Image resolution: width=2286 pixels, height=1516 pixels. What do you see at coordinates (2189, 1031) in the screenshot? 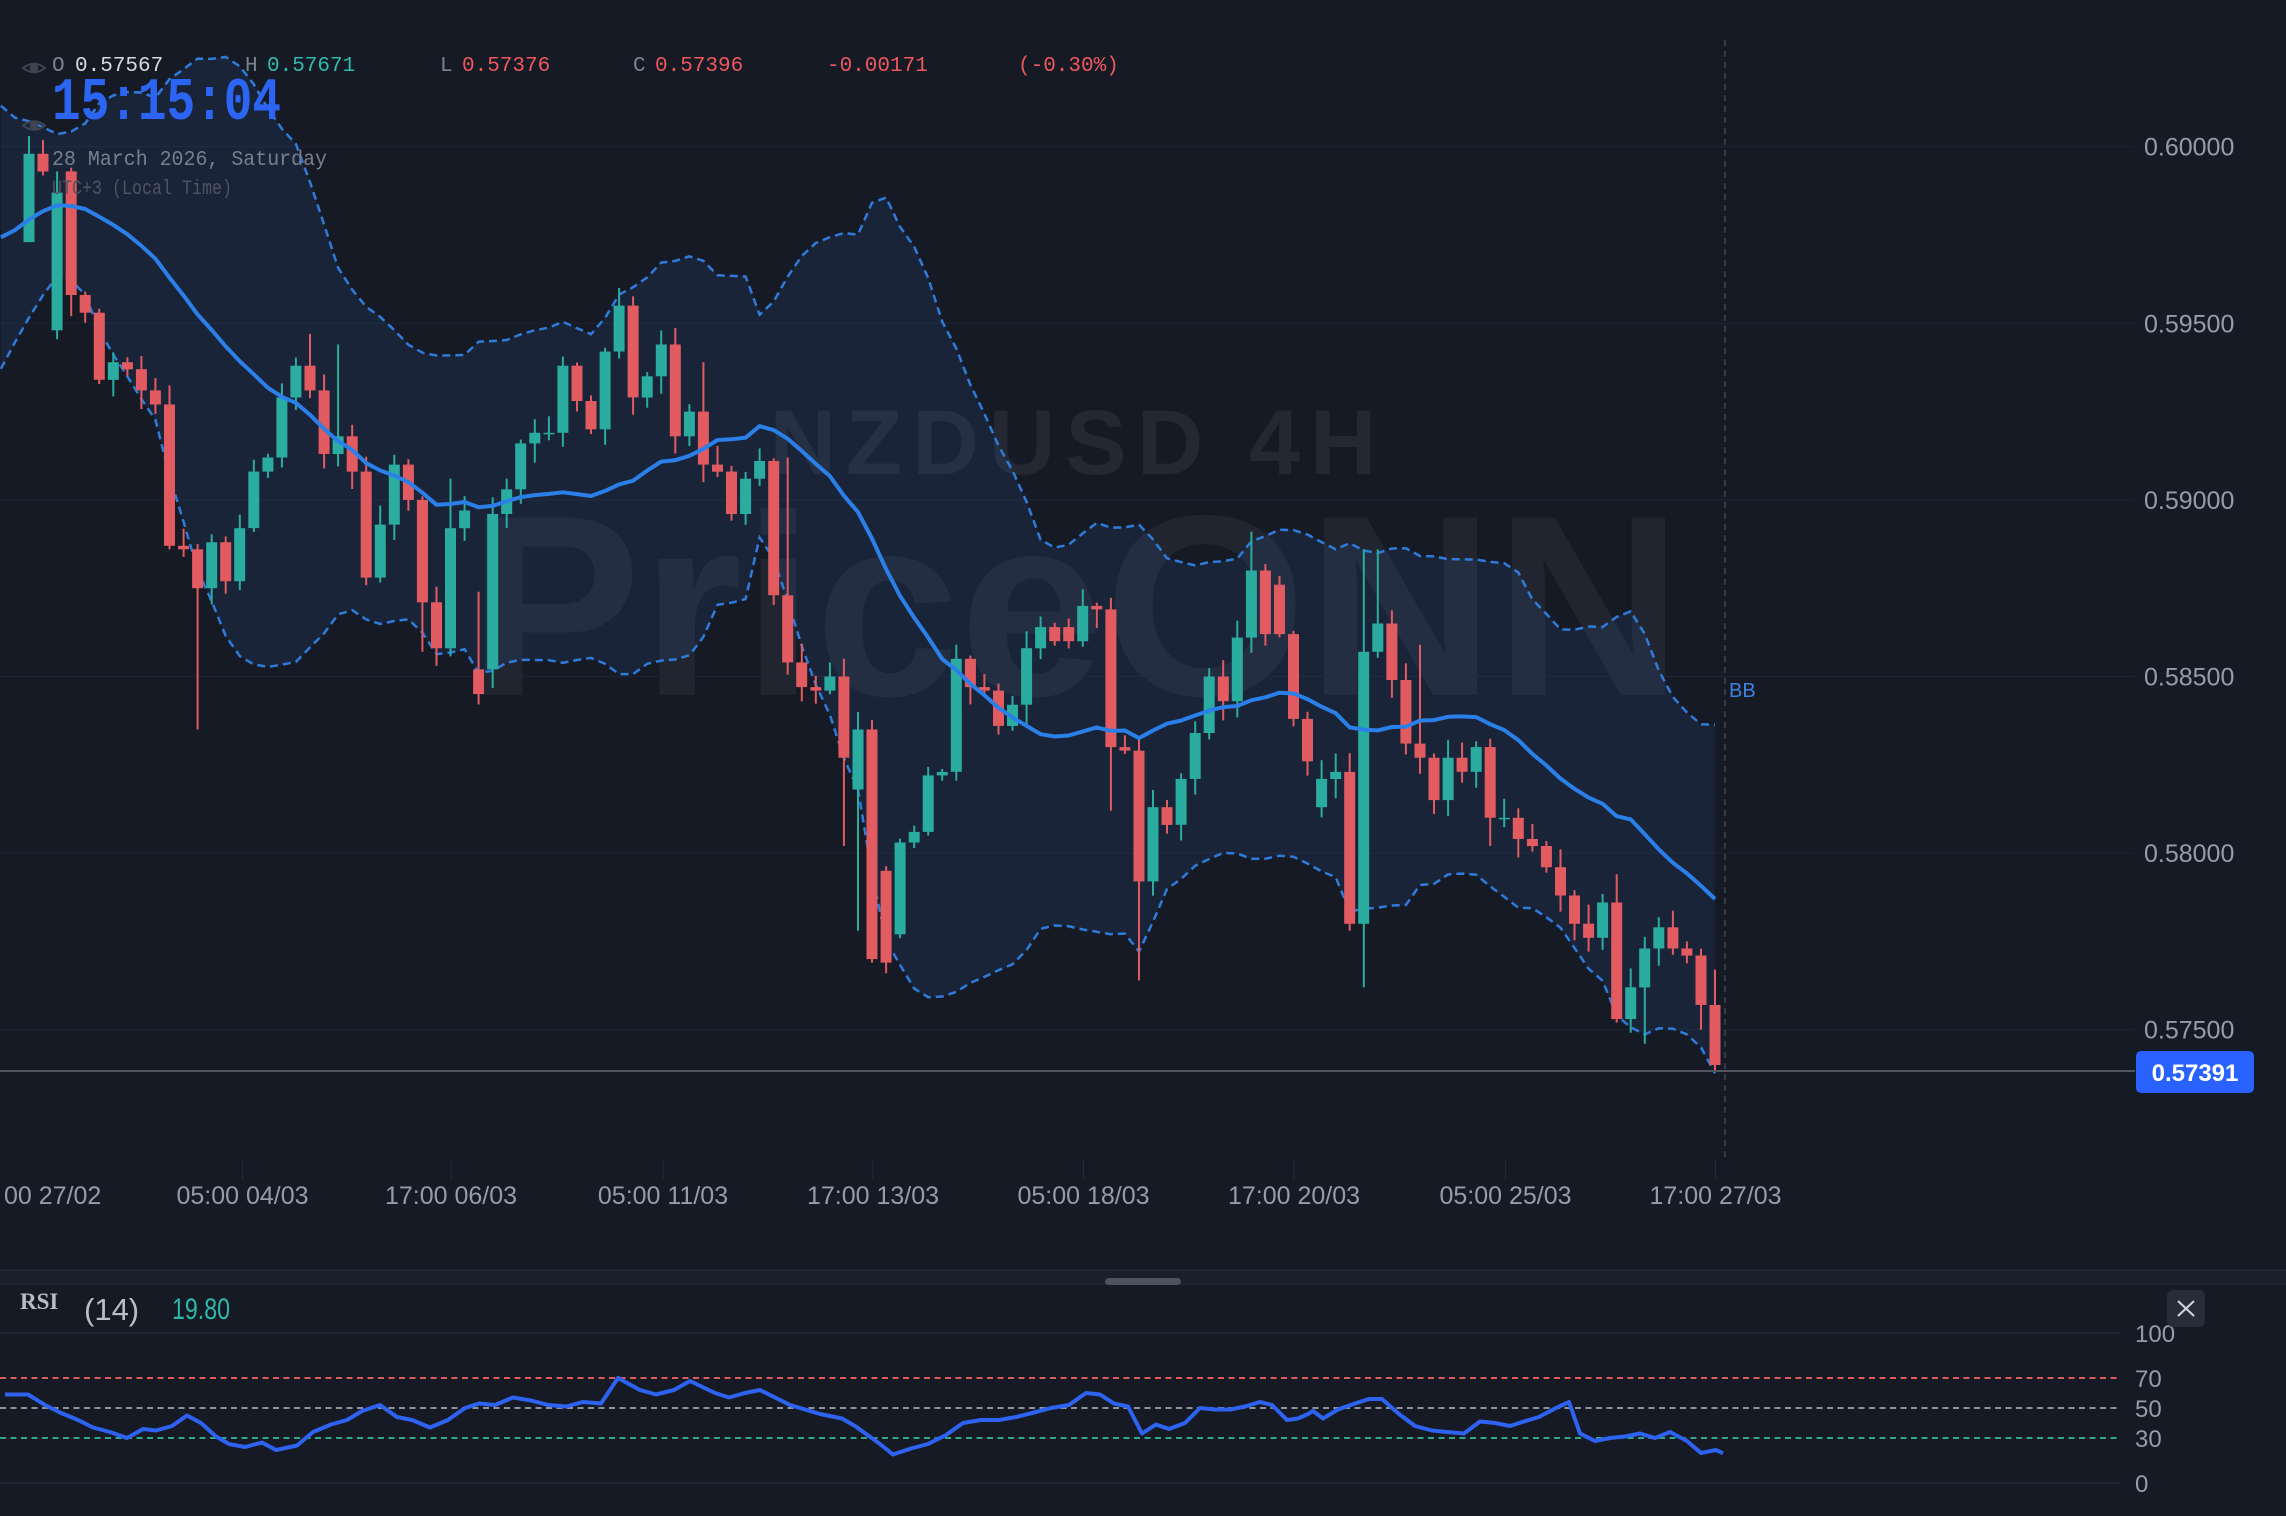
I see `svg-text: 0.57500` at bounding box center [2189, 1031].